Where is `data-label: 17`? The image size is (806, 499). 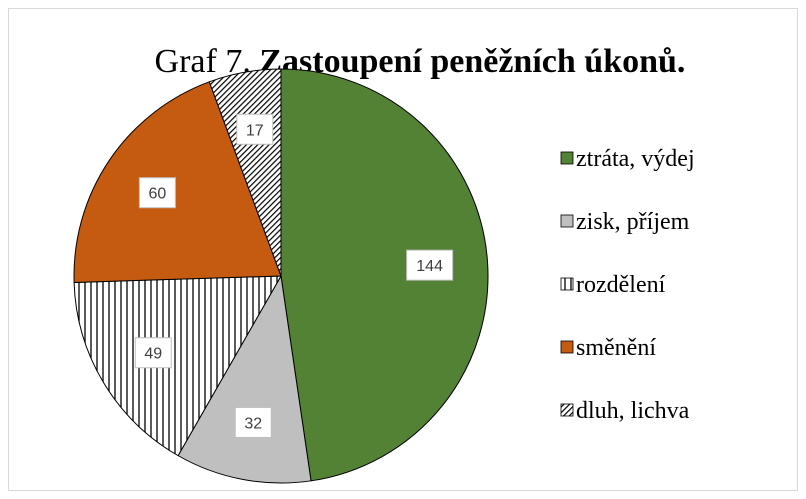 data-label: 17 is located at coordinates (255, 130).